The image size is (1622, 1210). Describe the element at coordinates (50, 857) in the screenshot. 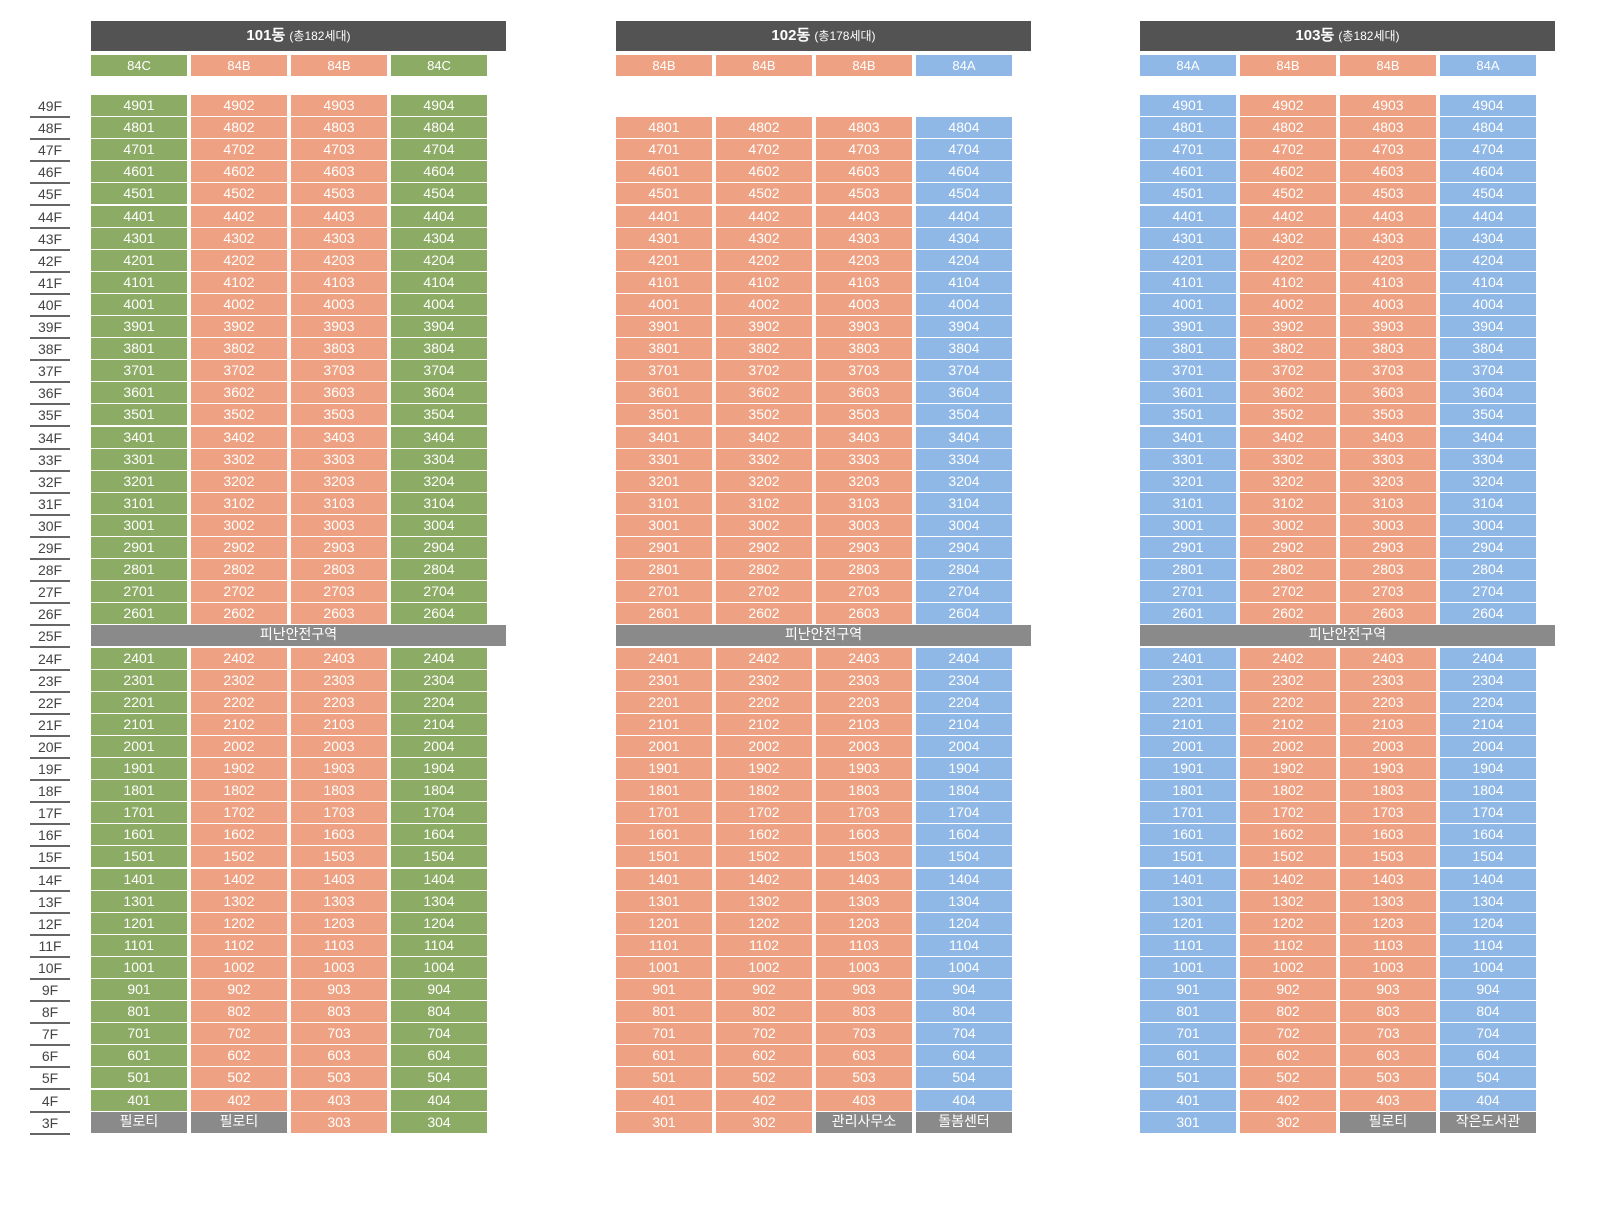

I see `floor-label: 15F` at that location.